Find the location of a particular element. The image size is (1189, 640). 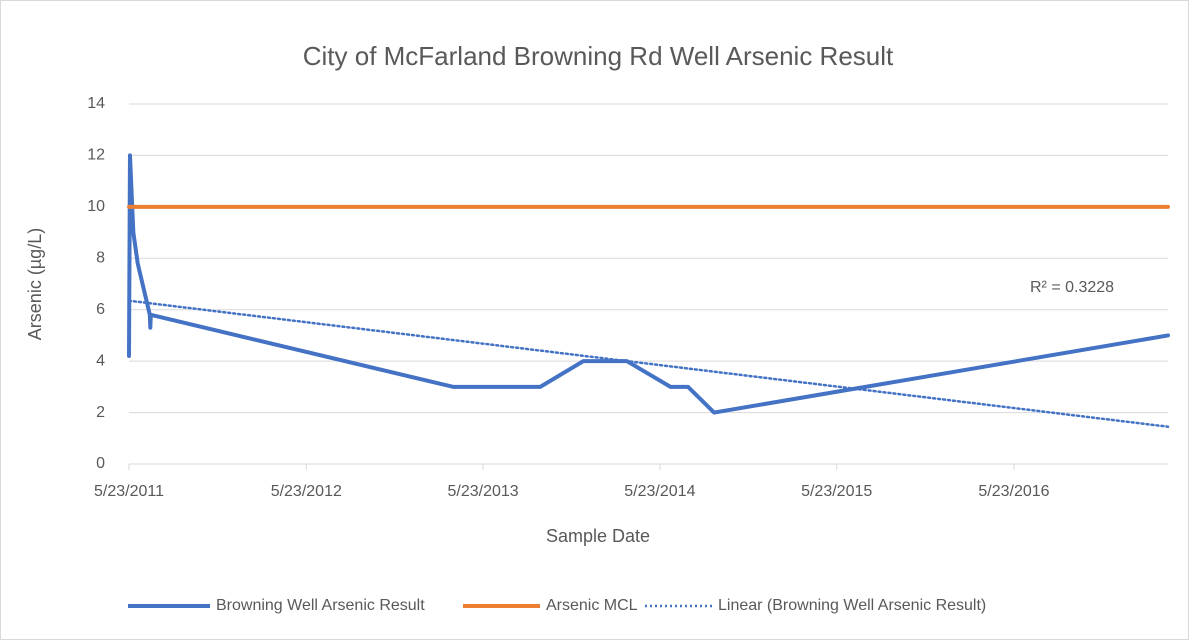

y-axis-title: Arsenic (µg/L) is located at coordinates (35, 284).